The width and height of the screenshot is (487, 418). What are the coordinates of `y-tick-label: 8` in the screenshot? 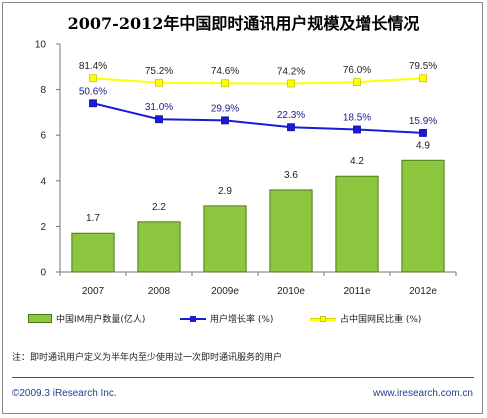 It's located at (43, 90).